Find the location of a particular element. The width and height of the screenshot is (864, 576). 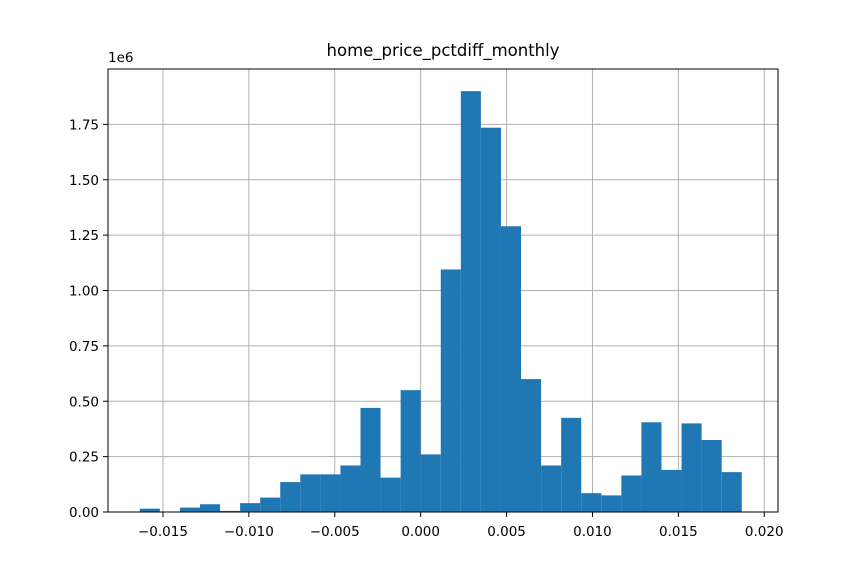

chart-title: home_price_pctdiff_monthly is located at coordinates (443, 51).